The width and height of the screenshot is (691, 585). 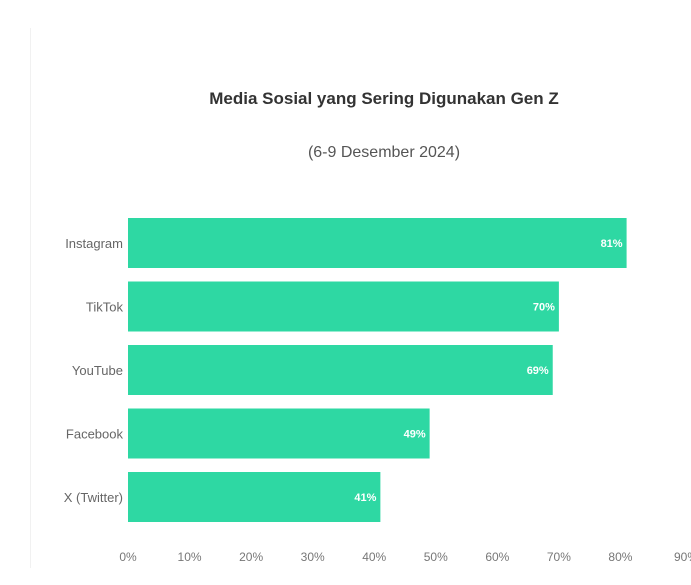 I want to click on category-label-x-twitter: X (Twitter), so click(x=93, y=497).